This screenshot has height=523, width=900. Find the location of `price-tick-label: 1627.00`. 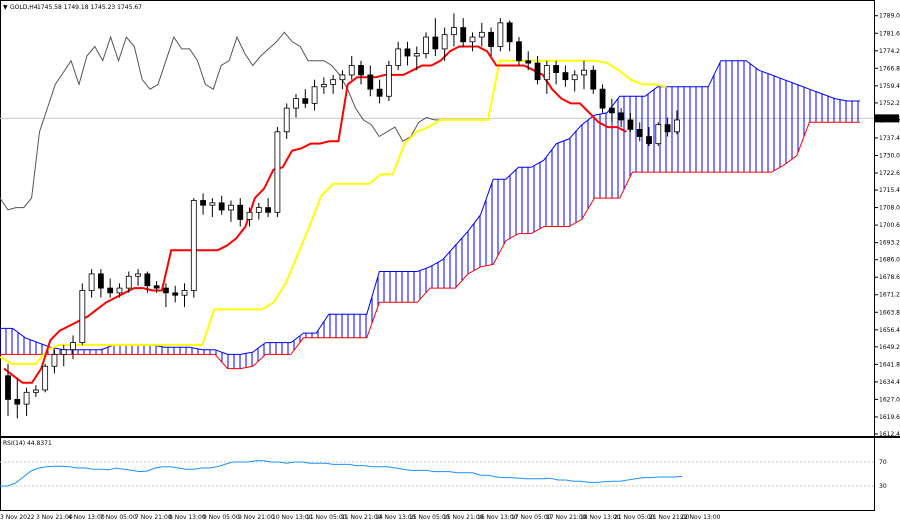

price-tick-label: 1627.00 is located at coordinates (889, 399).